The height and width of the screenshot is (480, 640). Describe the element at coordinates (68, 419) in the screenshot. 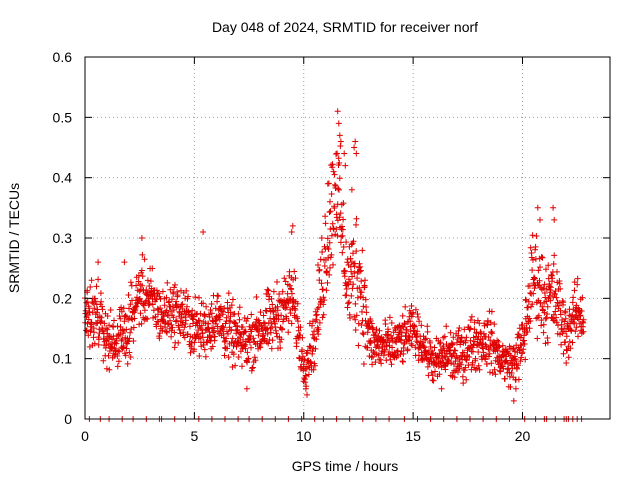

I see `y-tick-label: 0` at that location.